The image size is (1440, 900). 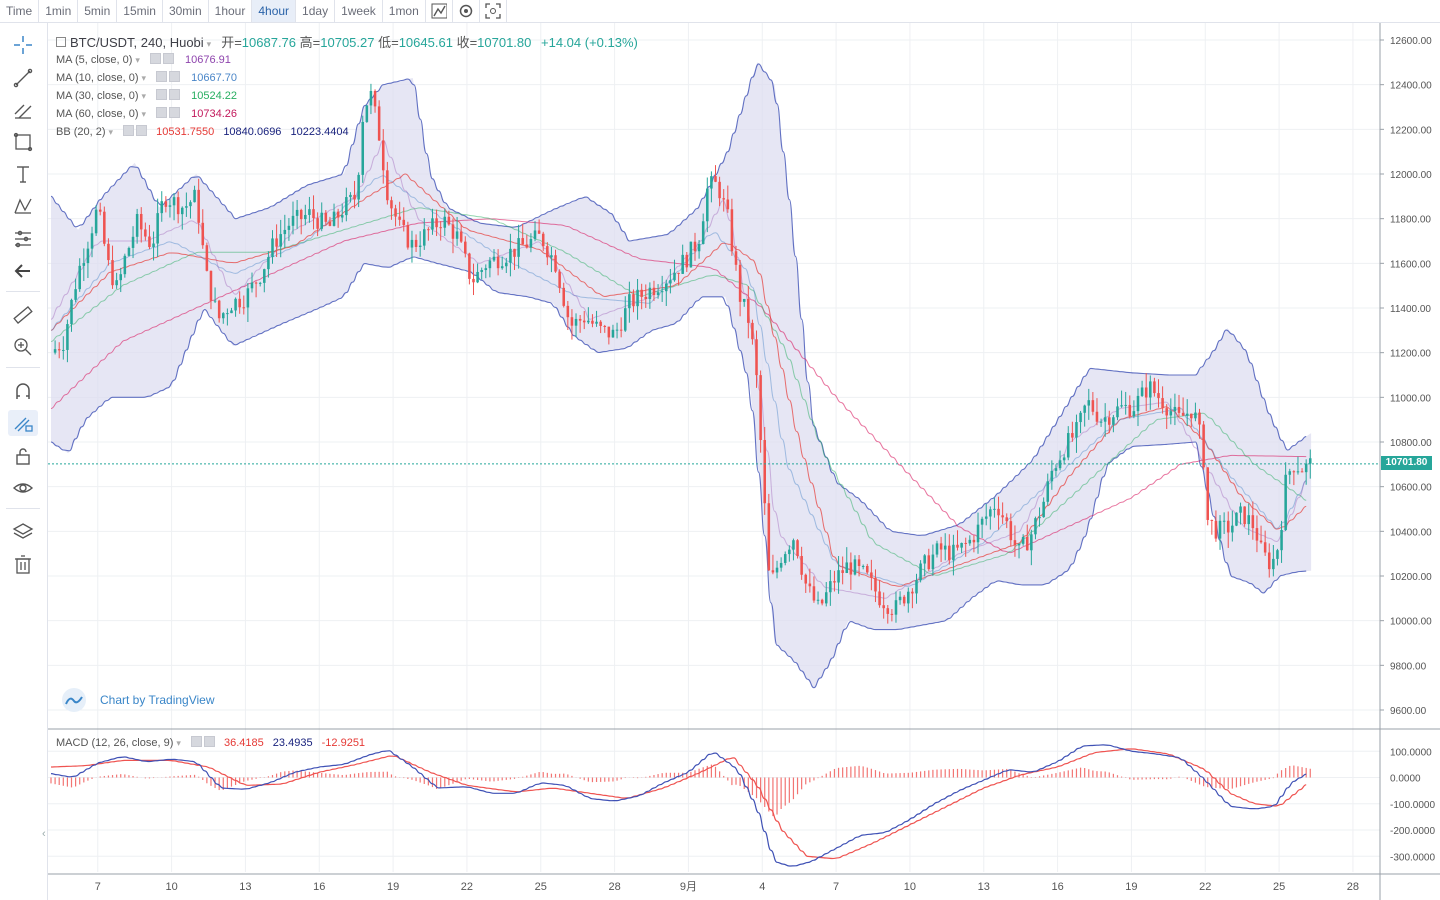 I want to click on close-icon, so click(x=168, y=58).